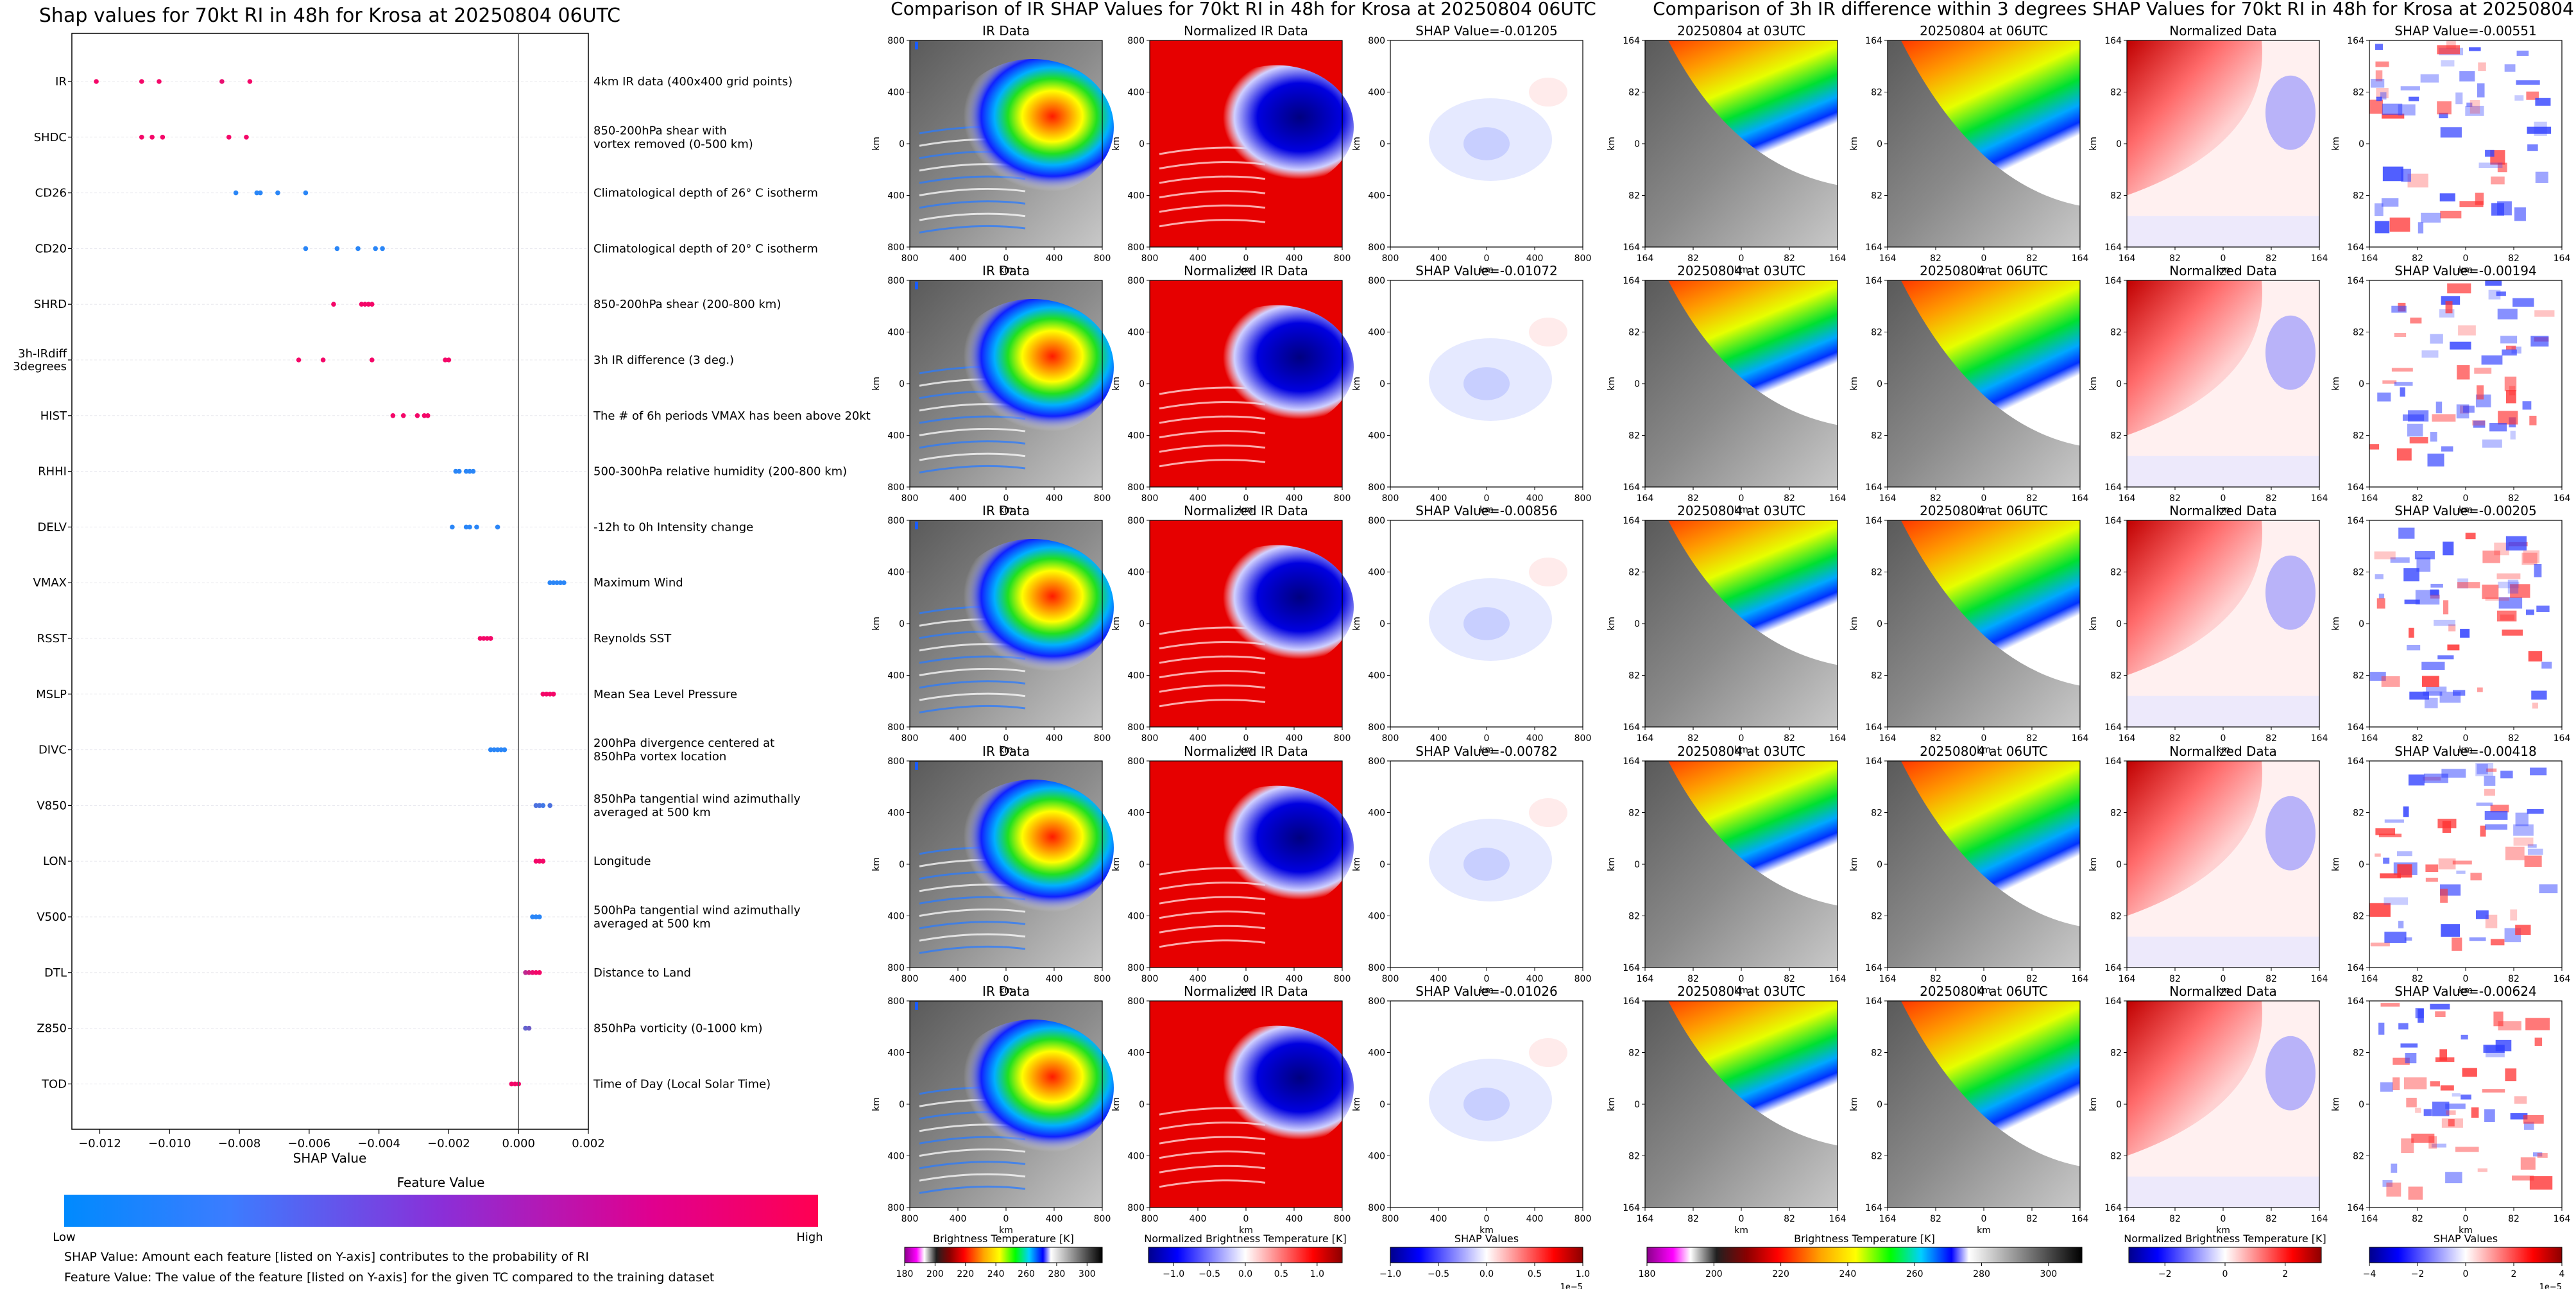 Image resolution: width=2576 pixels, height=1289 pixels. What do you see at coordinates (588, 1143) in the screenshot?
I see `x-tick-label: 0.002` at bounding box center [588, 1143].